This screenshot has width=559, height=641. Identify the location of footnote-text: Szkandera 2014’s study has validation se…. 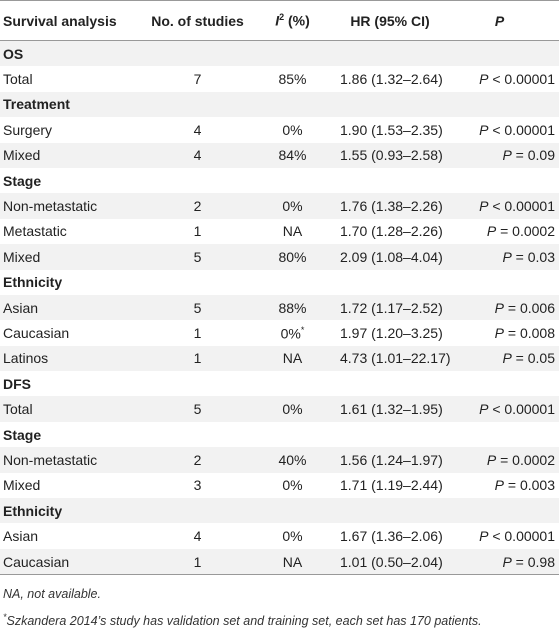
(244, 621).